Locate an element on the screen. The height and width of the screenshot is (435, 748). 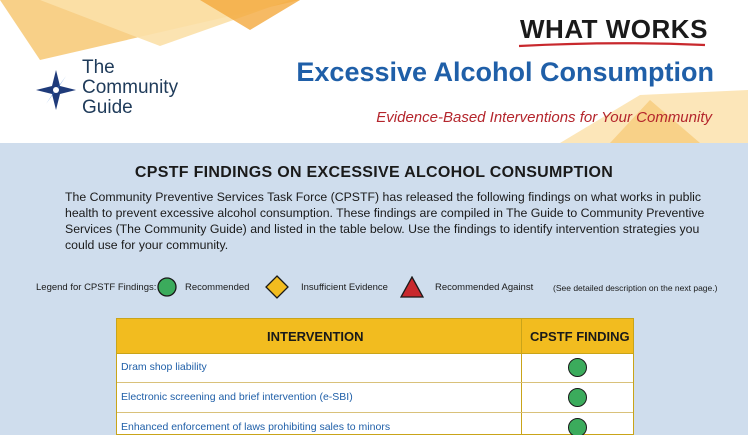
column-divider is located at coordinates (521, 377).